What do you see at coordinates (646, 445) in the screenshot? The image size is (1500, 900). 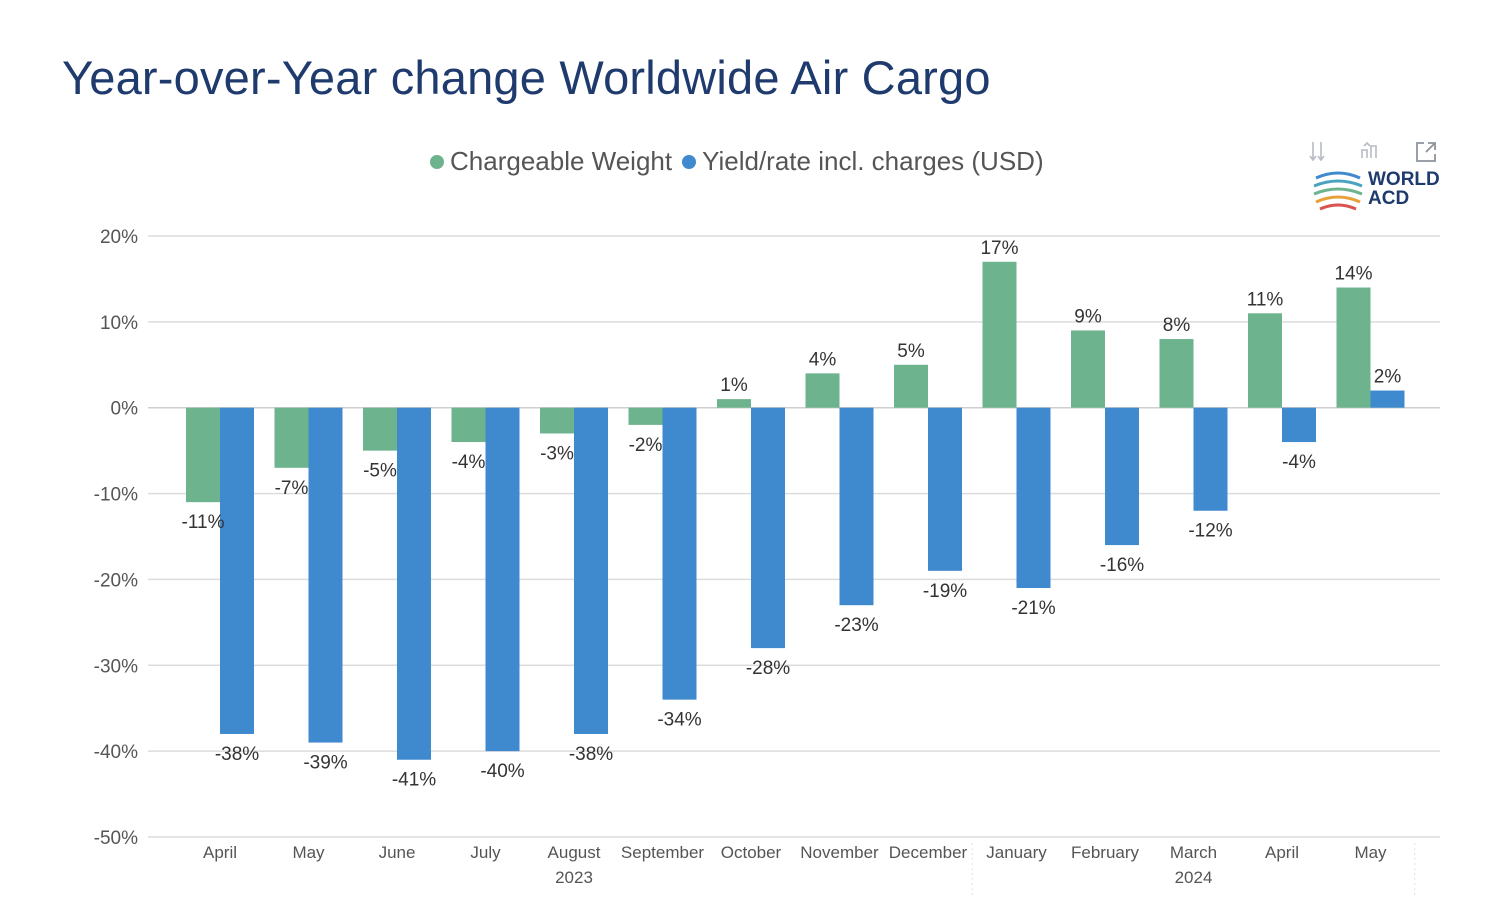 I see `data-label: -2%` at bounding box center [646, 445].